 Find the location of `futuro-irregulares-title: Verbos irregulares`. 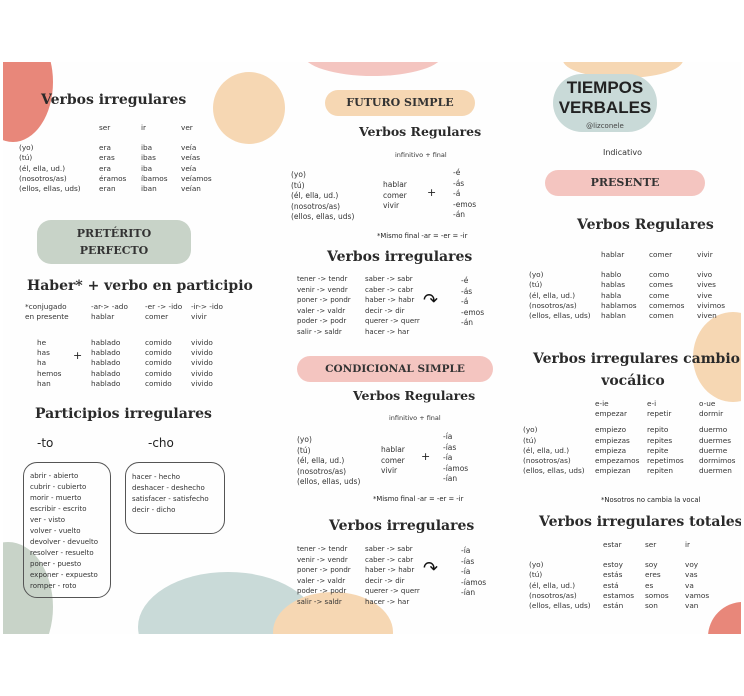

futuro-irregulares-title: Verbos irregulares is located at coordinates (400, 257).